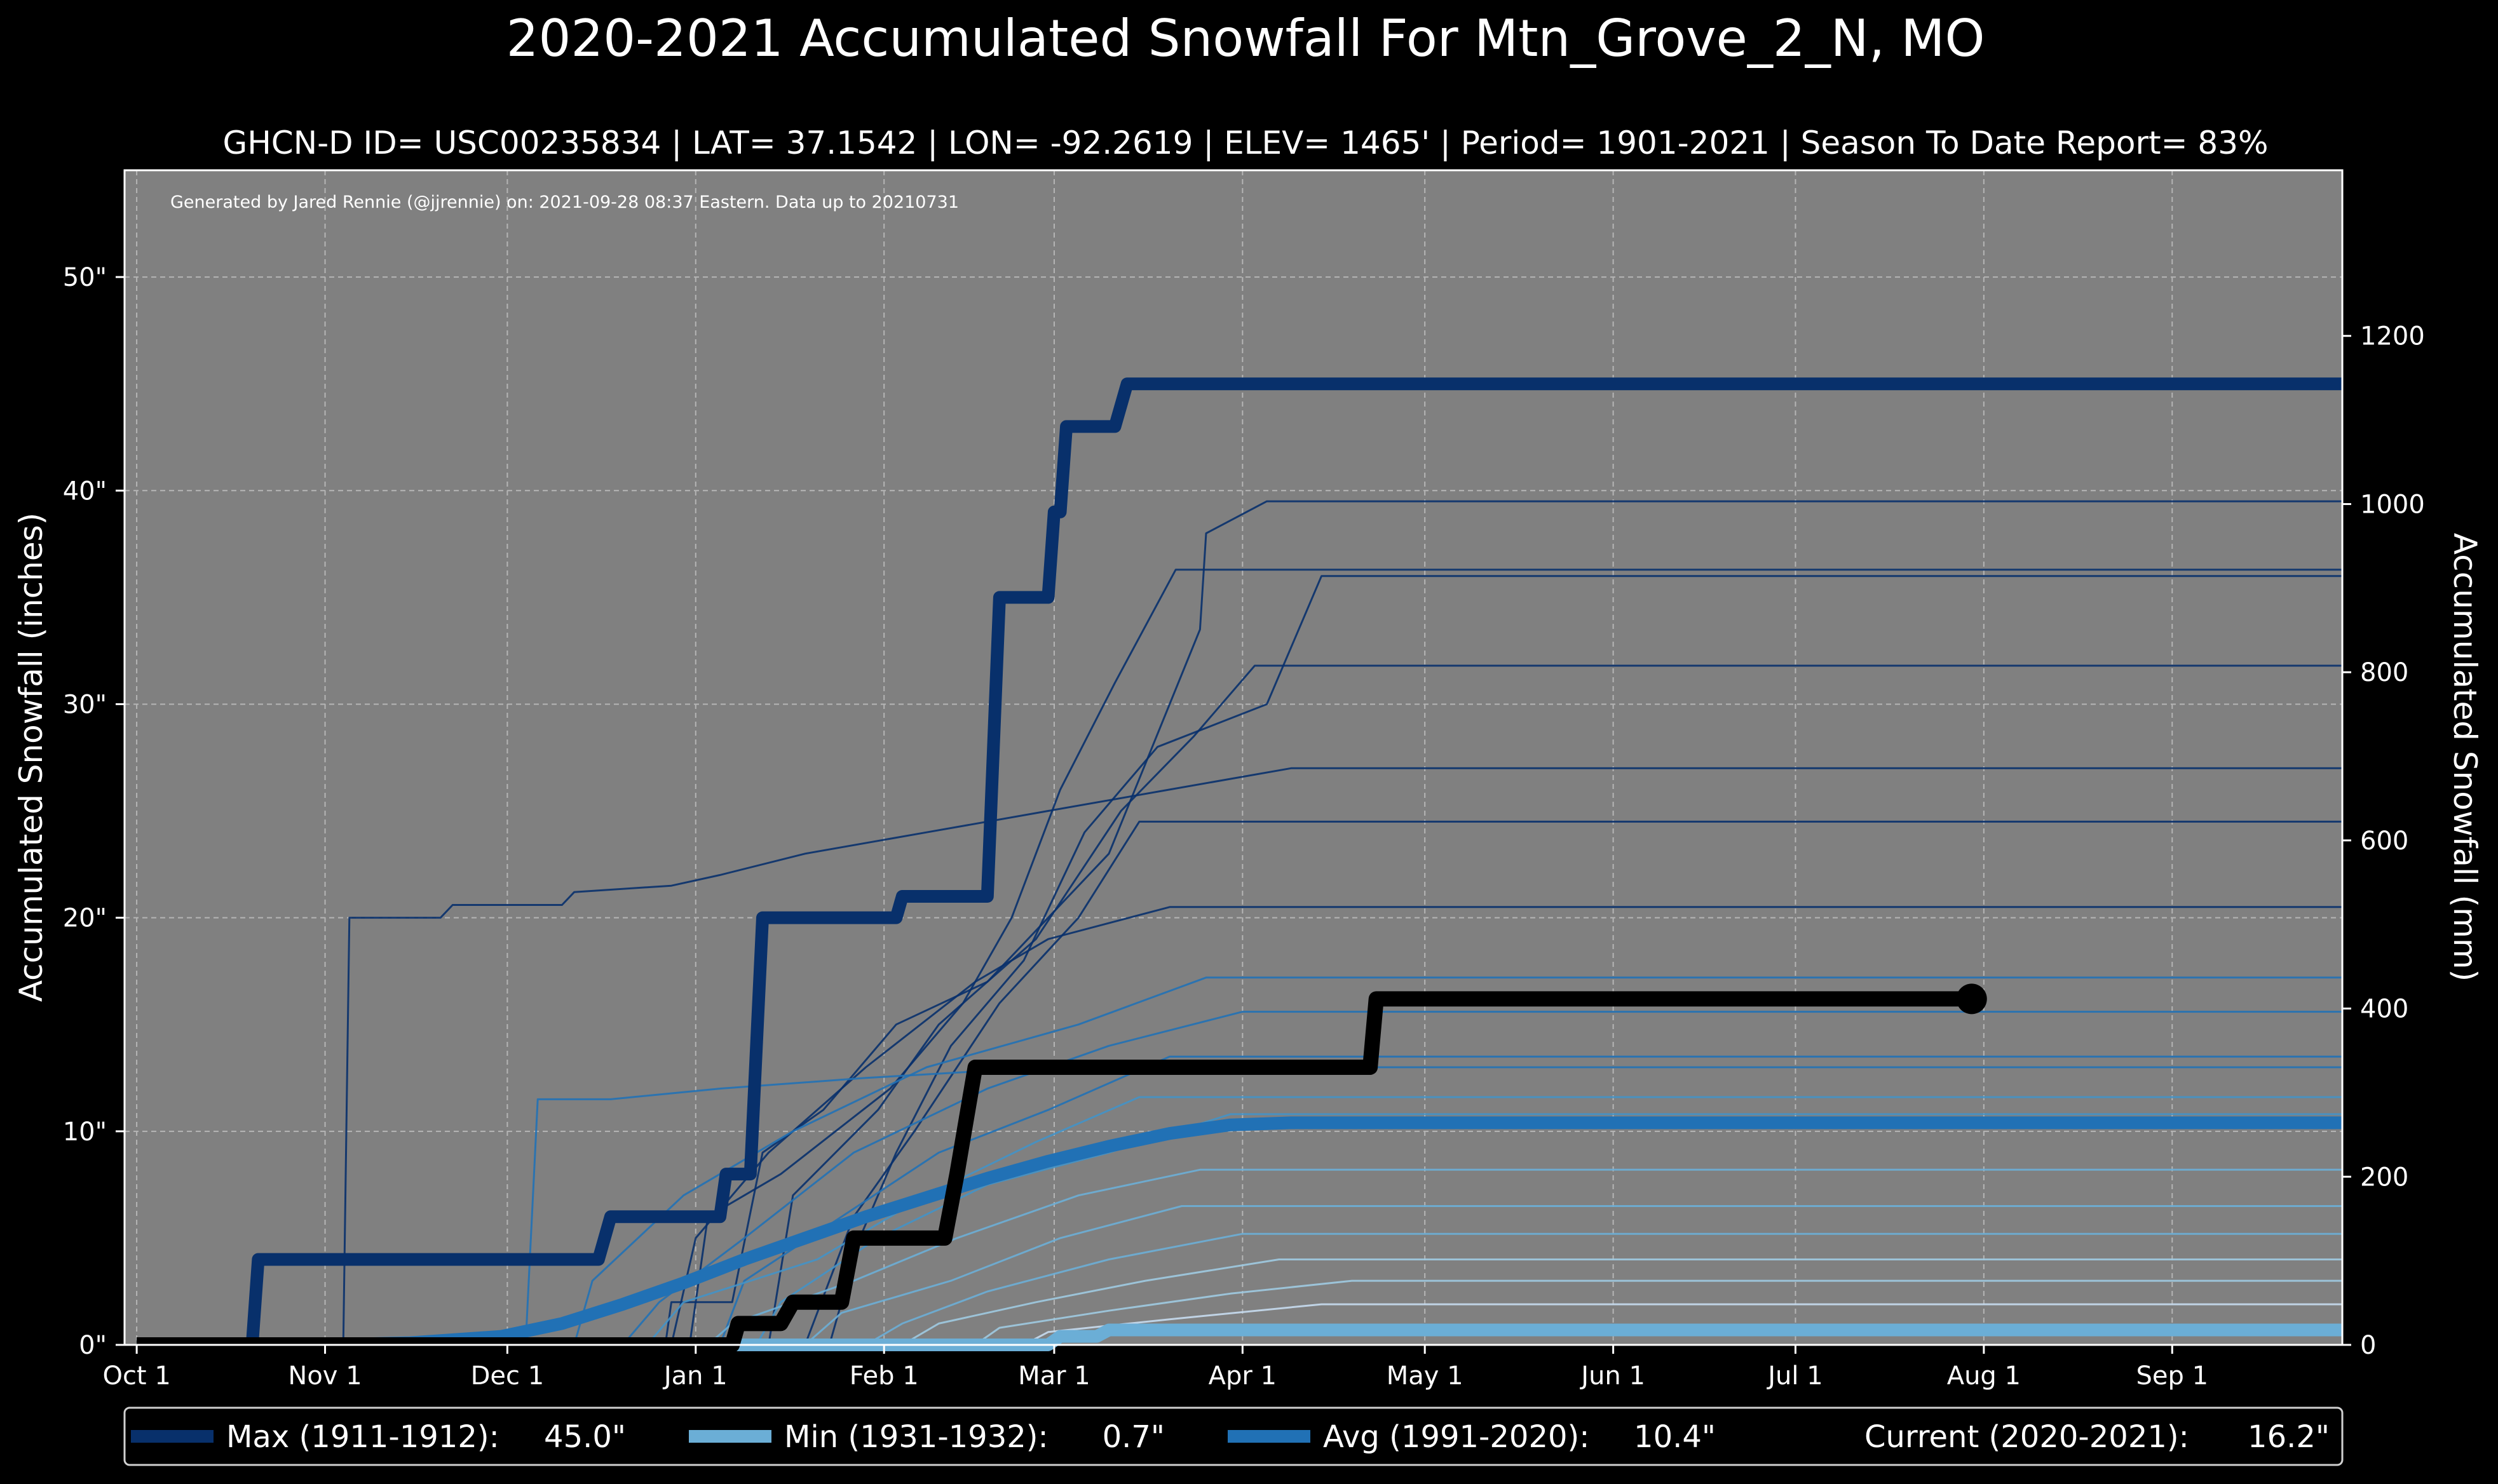 The width and height of the screenshot is (2498, 1484). Describe the element at coordinates (31, 757) in the screenshot. I see `y-axis-label: Accumulated Snowfall (inches)` at that location.